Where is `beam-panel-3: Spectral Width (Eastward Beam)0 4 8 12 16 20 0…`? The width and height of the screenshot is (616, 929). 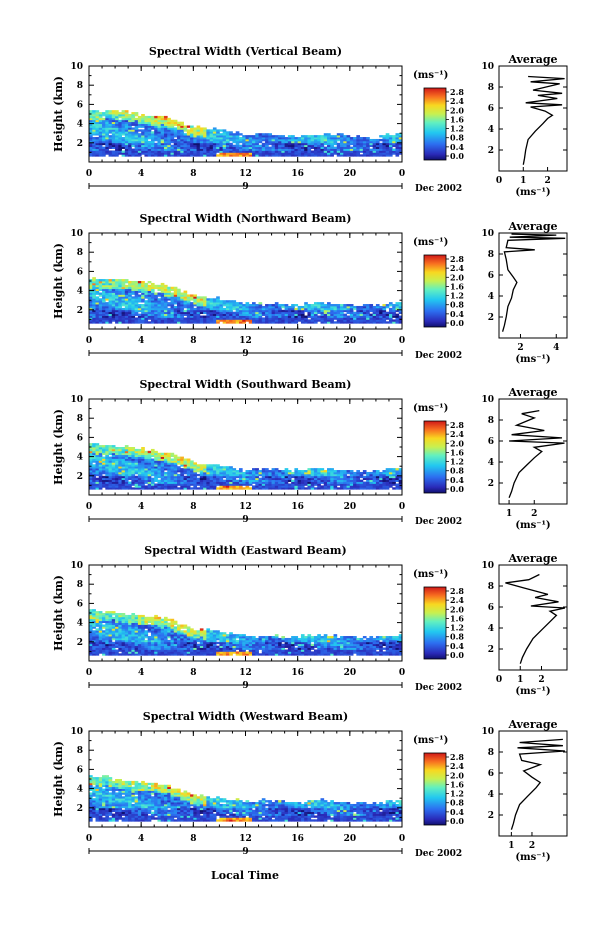
beam-panel-3: Spectral Width (Eastward Beam)0 4 8 12 16 20 0… is located at coordinates (310, 620).